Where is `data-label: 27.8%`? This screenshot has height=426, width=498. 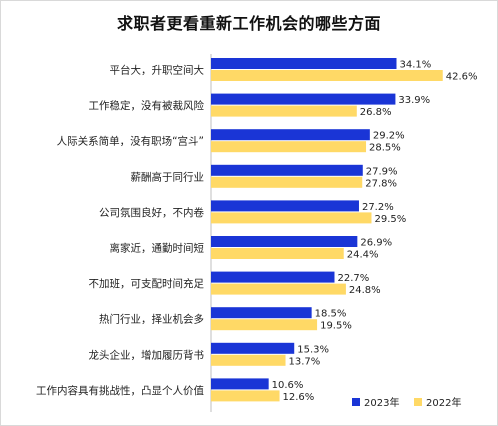 data-label: 27.8% is located at coordinates (381, 183).